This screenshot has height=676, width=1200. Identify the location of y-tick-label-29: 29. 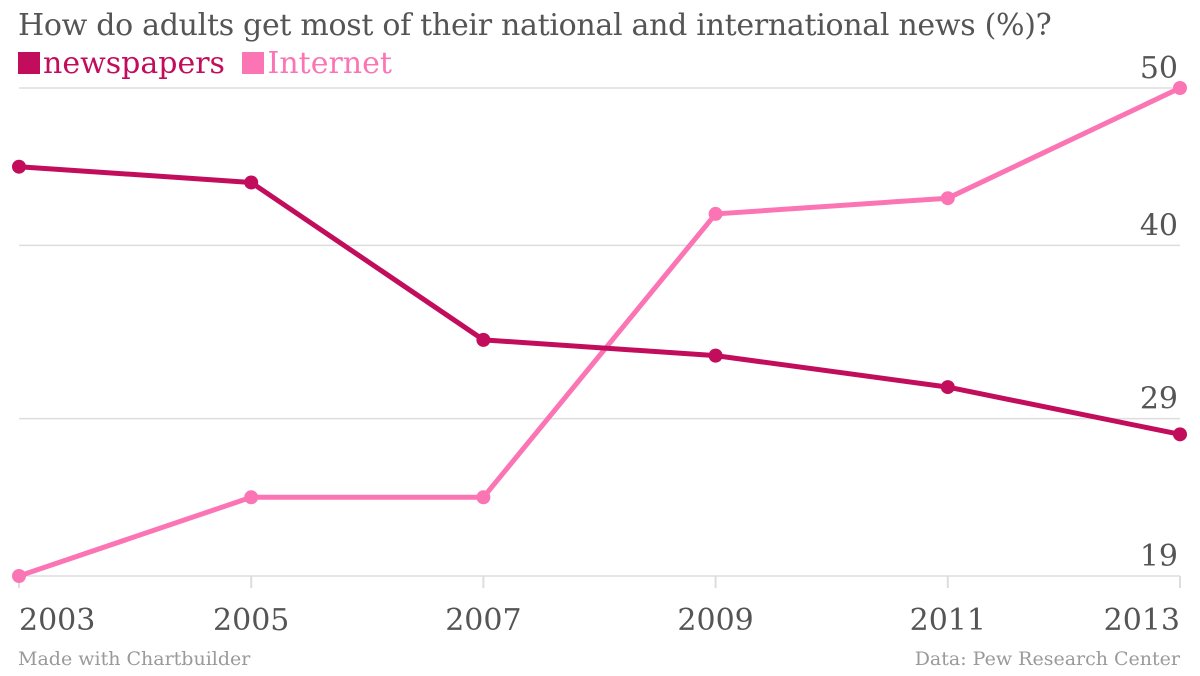
(1159, 399).